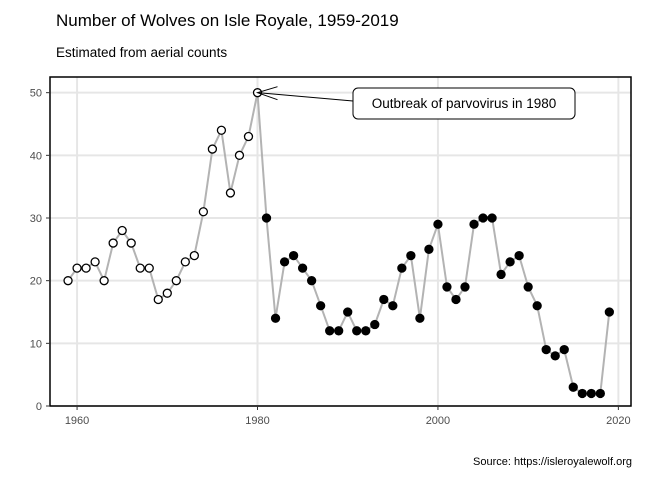 This screenshot has height=486, width=648. What do you see at coordinates (36, 94) in the screenshot?
I see `y-tick-label: 50` at bounding box center [36, 94].